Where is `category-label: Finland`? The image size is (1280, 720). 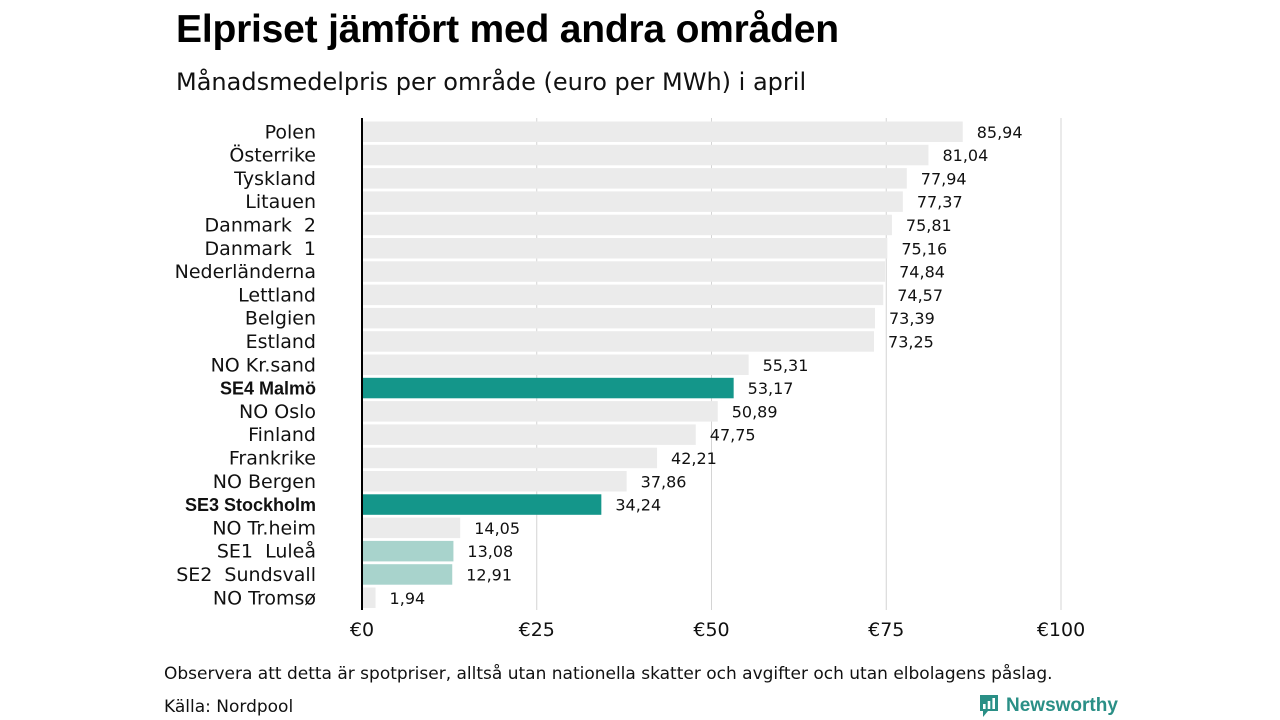 category-label: Finland is located at coordinates (282, 435).